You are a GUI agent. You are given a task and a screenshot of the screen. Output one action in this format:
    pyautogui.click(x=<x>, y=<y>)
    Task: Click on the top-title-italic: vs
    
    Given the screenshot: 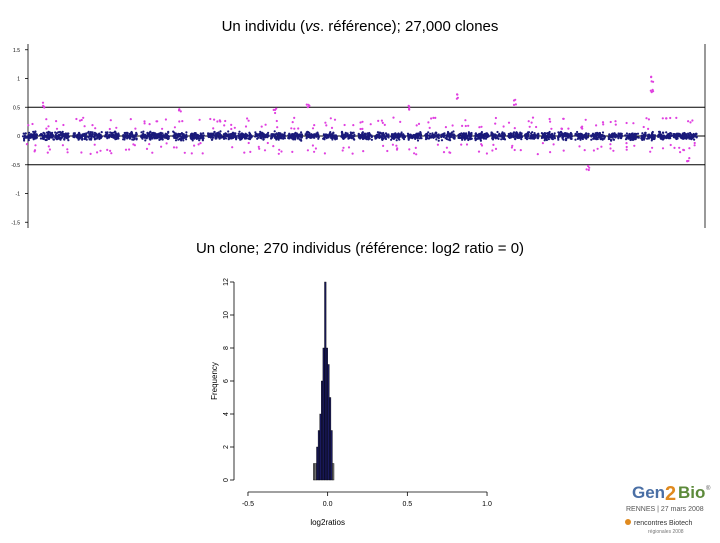 What is the action you would take?
    pyautogui.click(x=312, y=26)
    